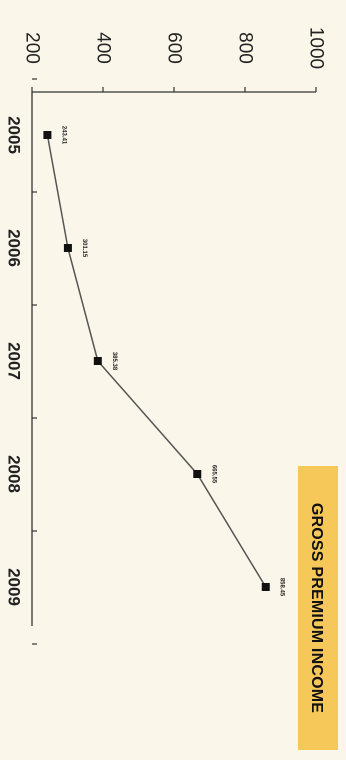  Describe the element at coordinates (14, 135) in the screenshot. I see `category-tick-label: 2005` at that location.